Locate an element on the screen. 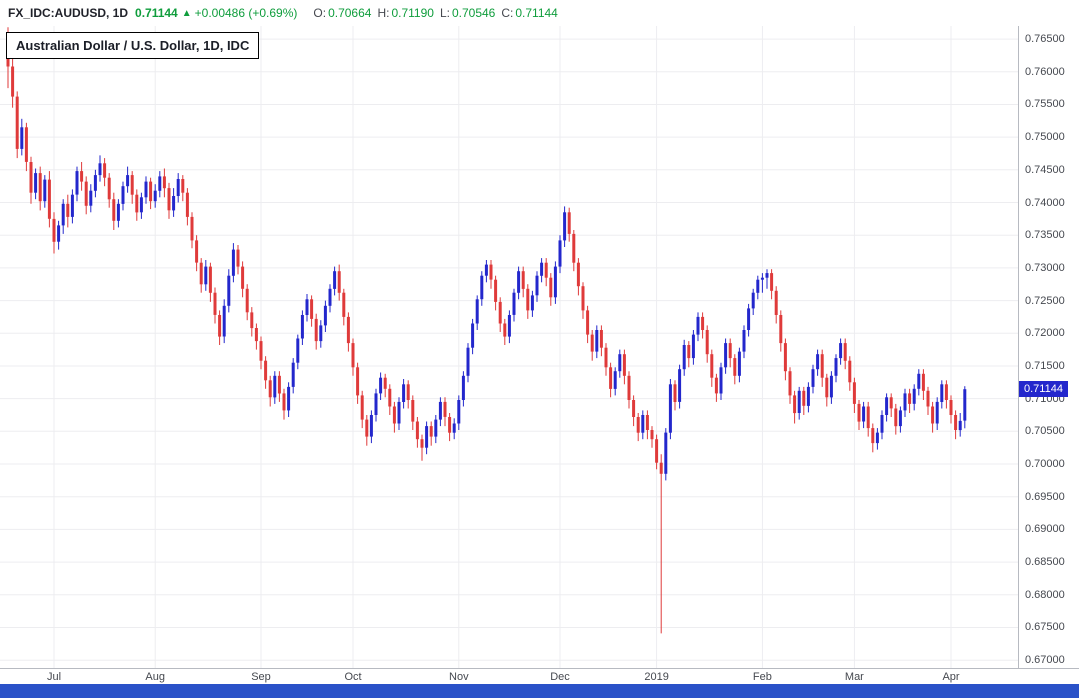  price-tick-label: 0.75500 is located at coordinates (1045, 104).